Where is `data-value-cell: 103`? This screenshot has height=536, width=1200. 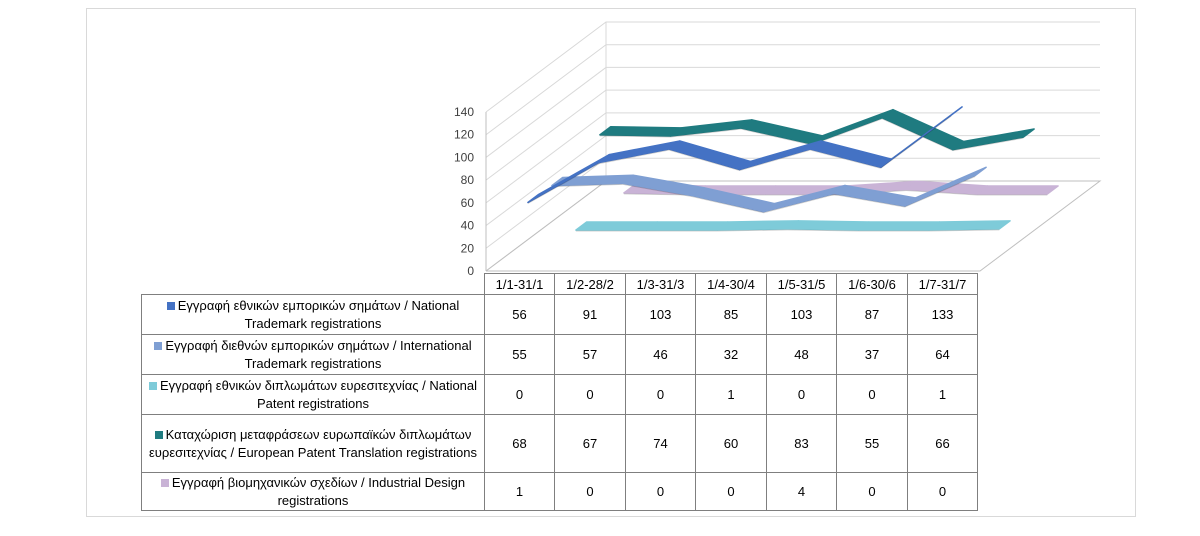 data-value-cell: 103 is located at coordinates (801, 314).